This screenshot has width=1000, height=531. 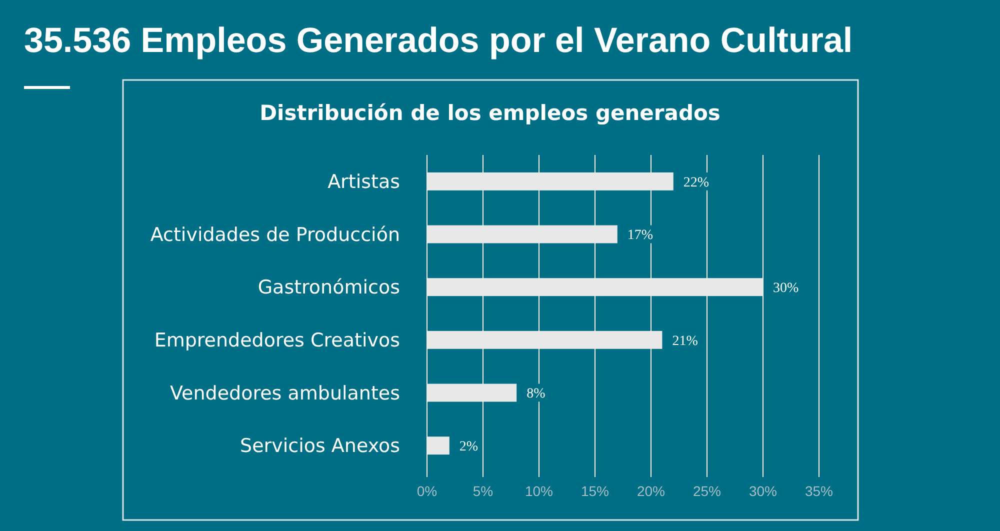 What do you see at coordinates (595, 491) in the screenshot?
I see `x-tick-label: 15%` at bounding box center [595, 491].